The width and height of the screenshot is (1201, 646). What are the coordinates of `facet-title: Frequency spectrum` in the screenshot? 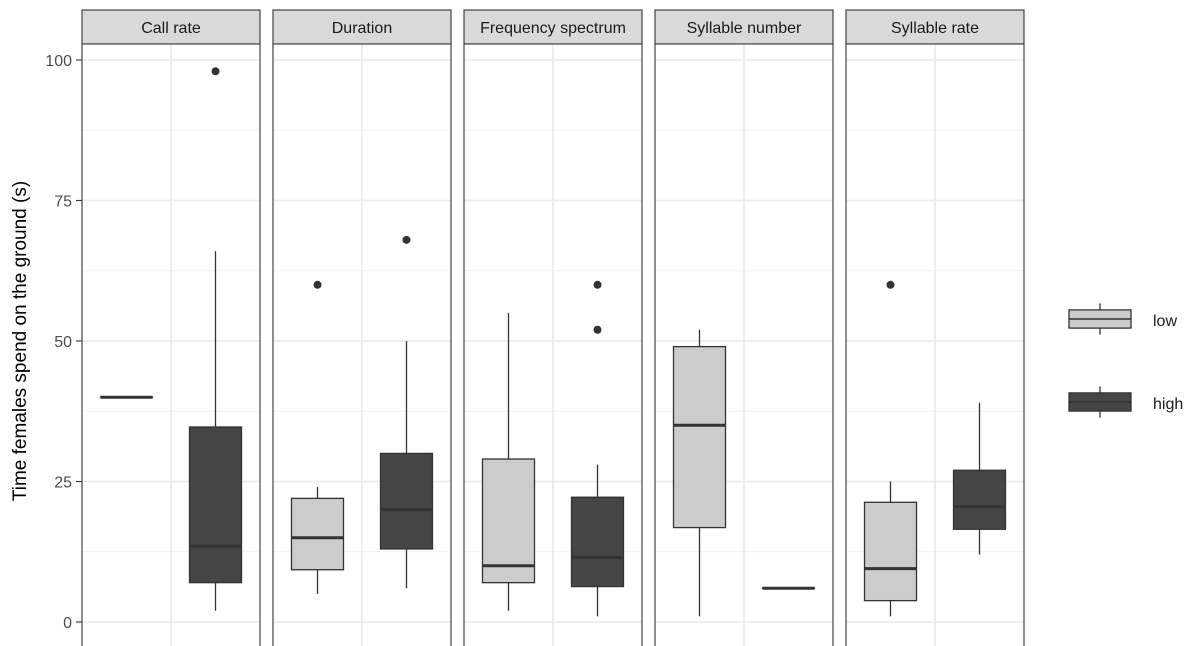 It's located at (553, 28).